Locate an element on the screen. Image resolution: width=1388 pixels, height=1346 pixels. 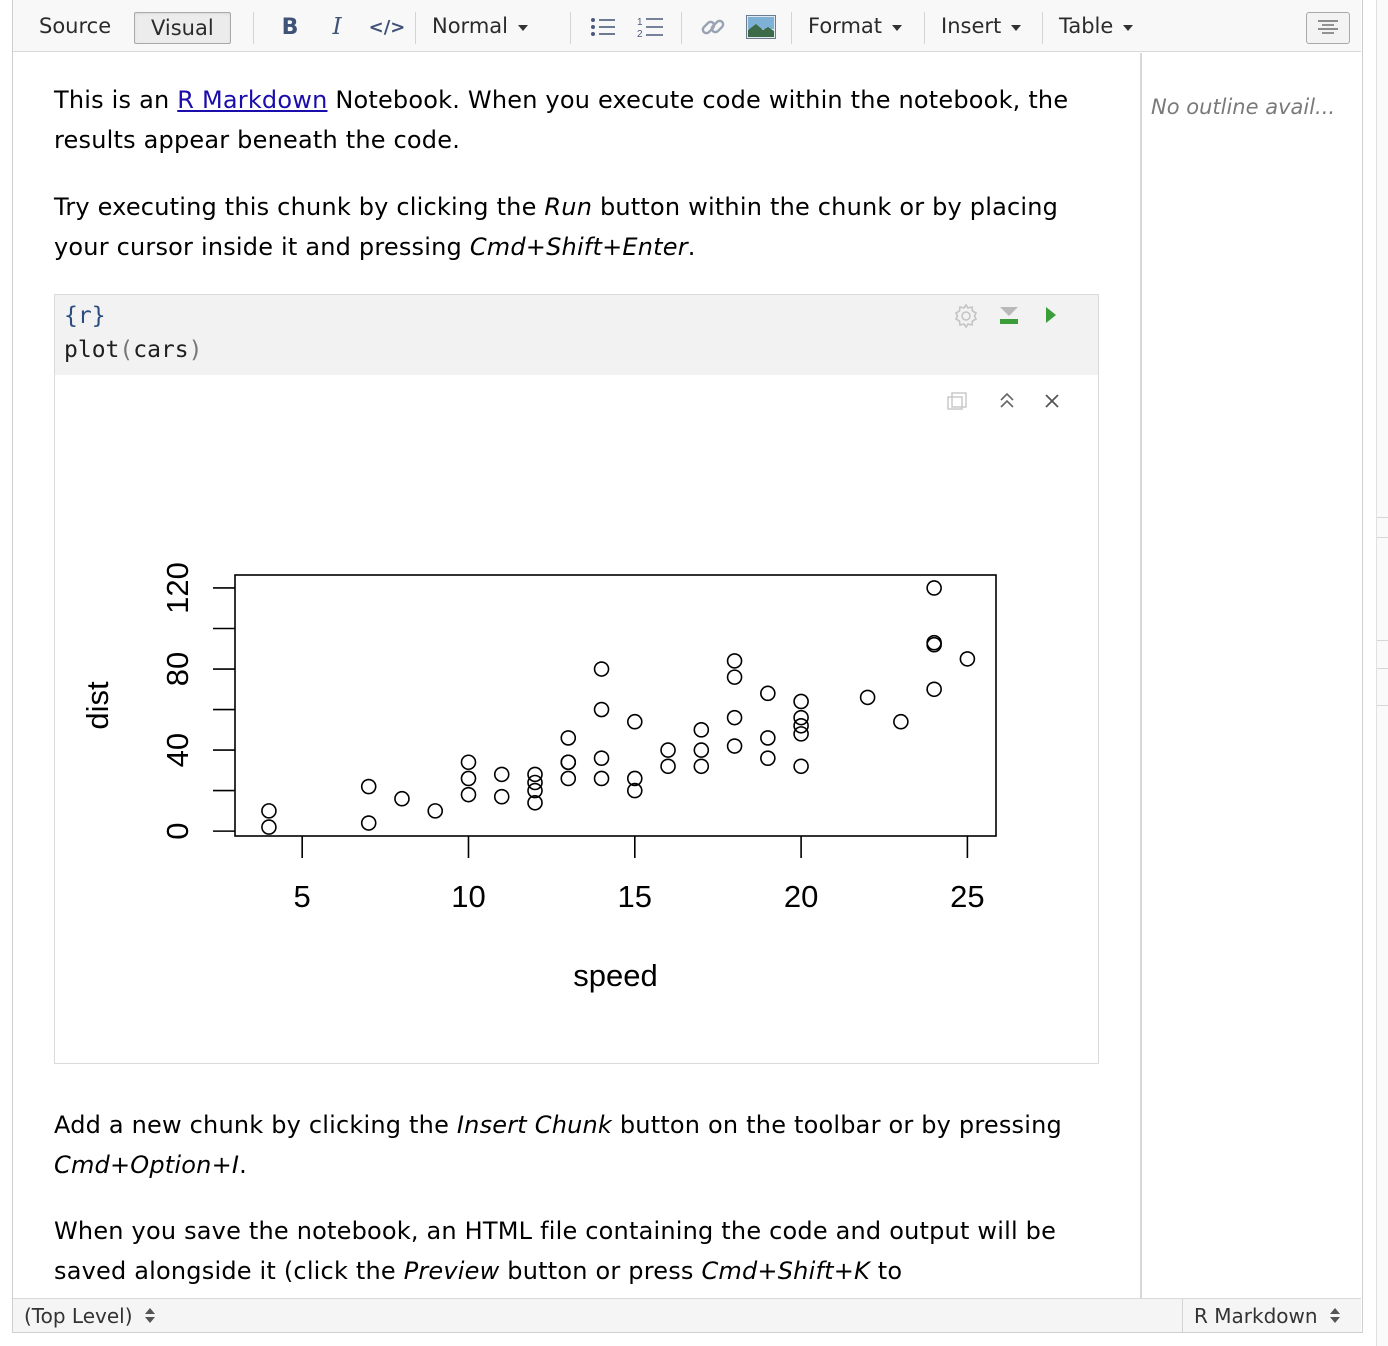
insert-menu: Insert is located at coordinates (981, 26).